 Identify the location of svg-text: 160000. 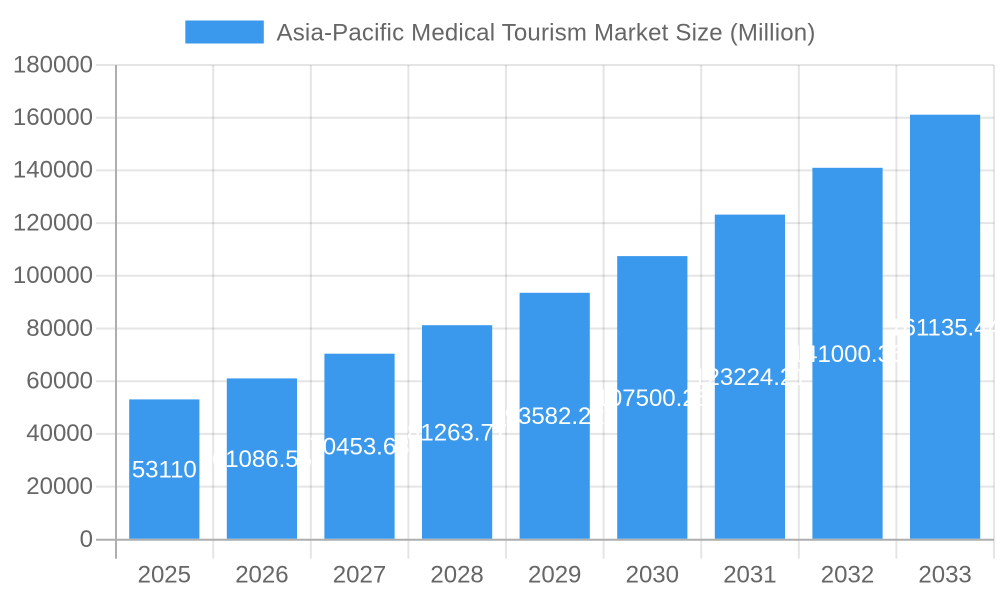
(53, 117).